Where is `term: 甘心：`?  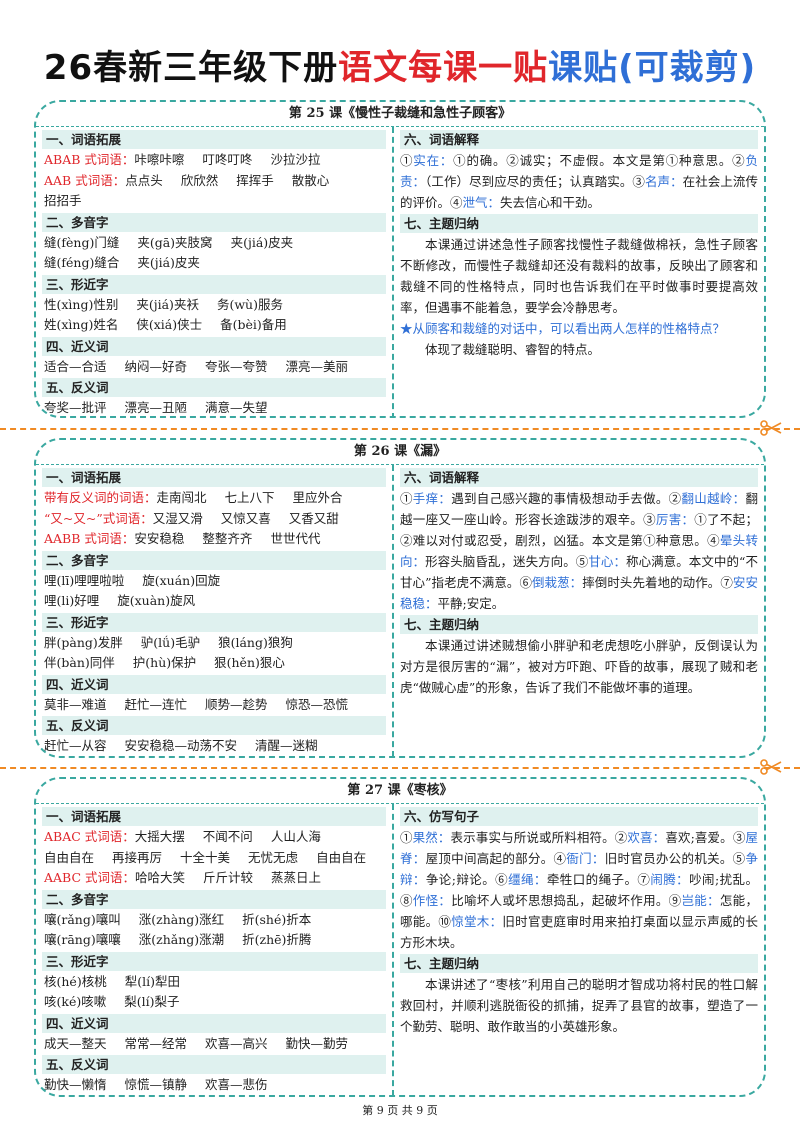 term: 甘心： is located at coordinates (607, 561).